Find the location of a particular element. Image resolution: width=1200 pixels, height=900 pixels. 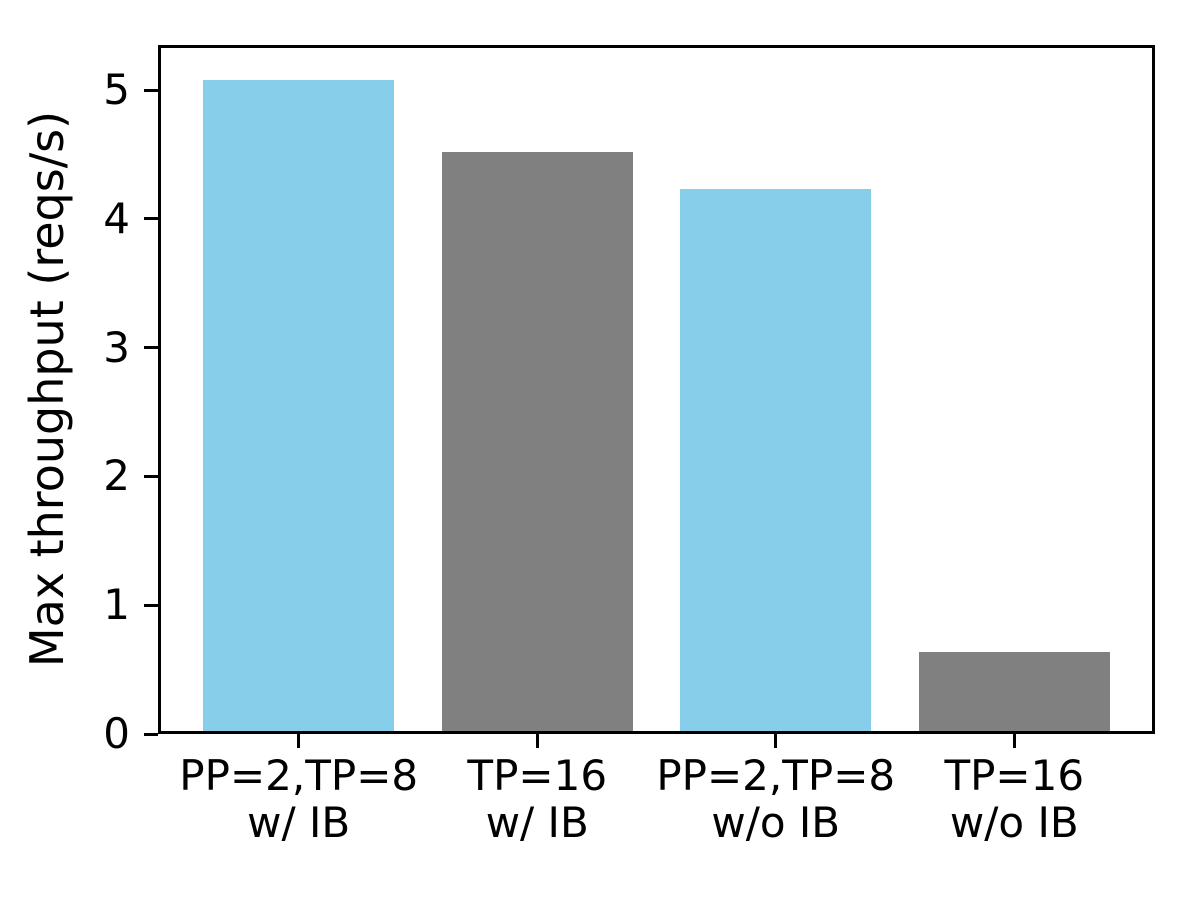

x-tick-label-pp-2-tp-8-w-ib: PP=2,TP=8 w/ IB is located at coordinates (298, 799).